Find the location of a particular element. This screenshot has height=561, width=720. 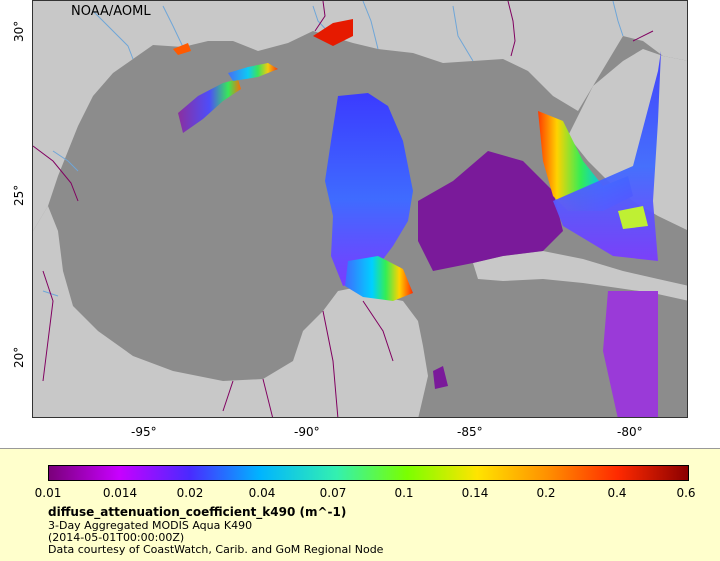

colorbar is located at coordinates (368, 473).